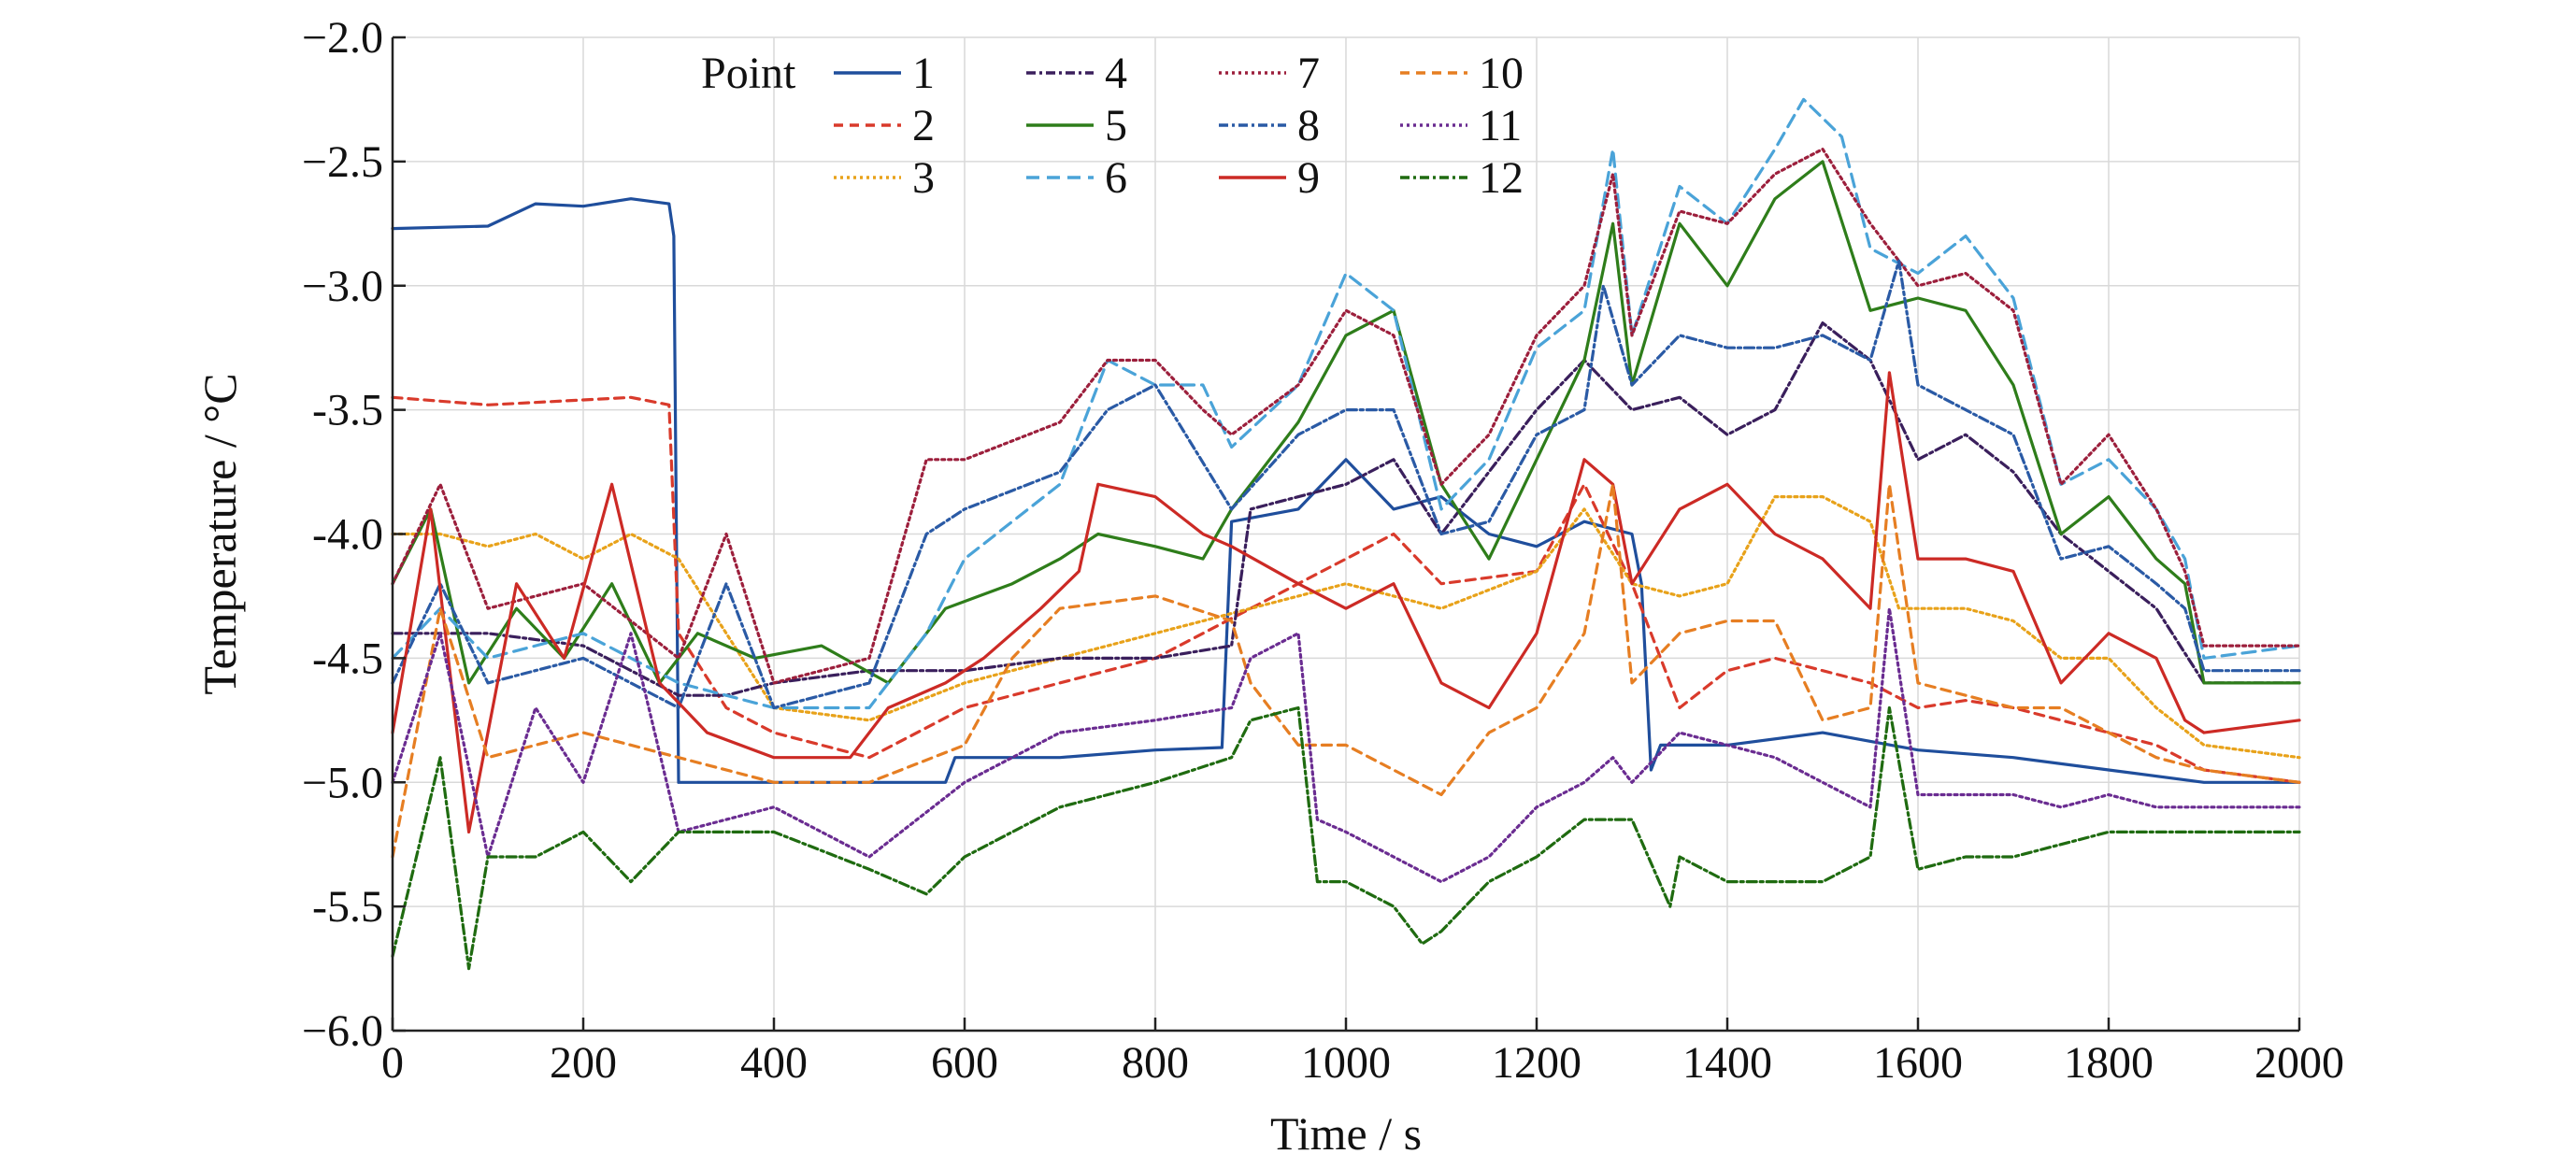  I want to click on x-tick-label: 800, so click(1155, 1063).